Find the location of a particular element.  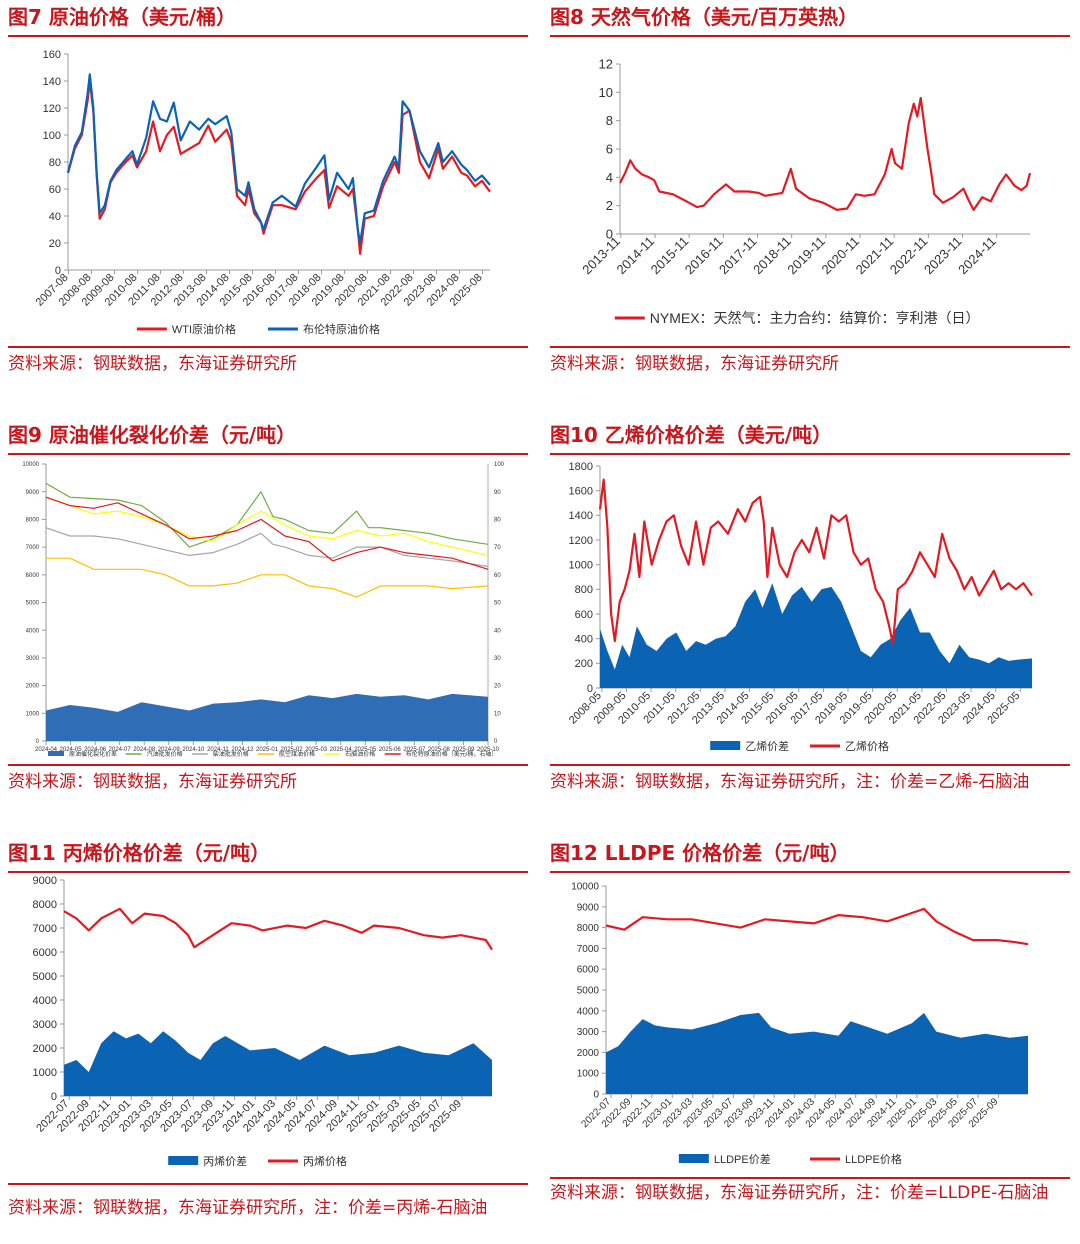

legend-label: 汽油批发价格 is located at coordinates (165, 754).